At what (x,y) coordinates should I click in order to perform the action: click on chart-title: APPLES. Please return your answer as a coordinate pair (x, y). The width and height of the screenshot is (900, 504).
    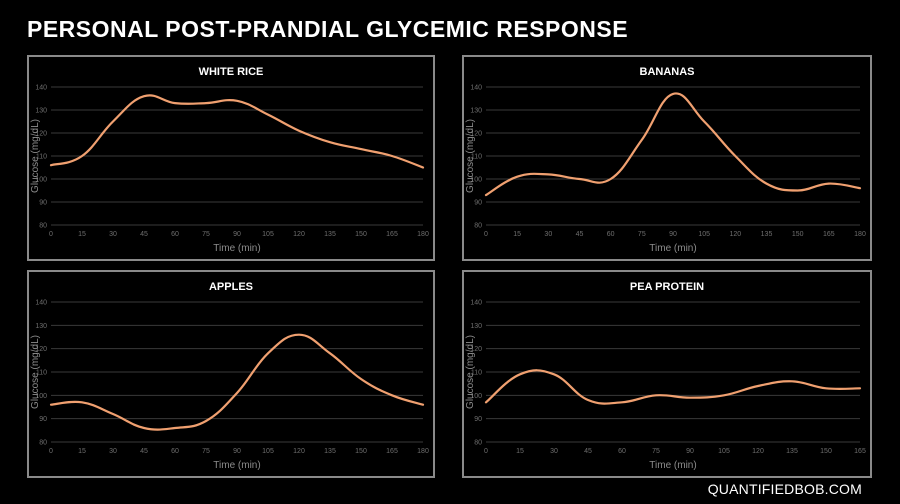
    Looking at the image, I should click on (231, 287).